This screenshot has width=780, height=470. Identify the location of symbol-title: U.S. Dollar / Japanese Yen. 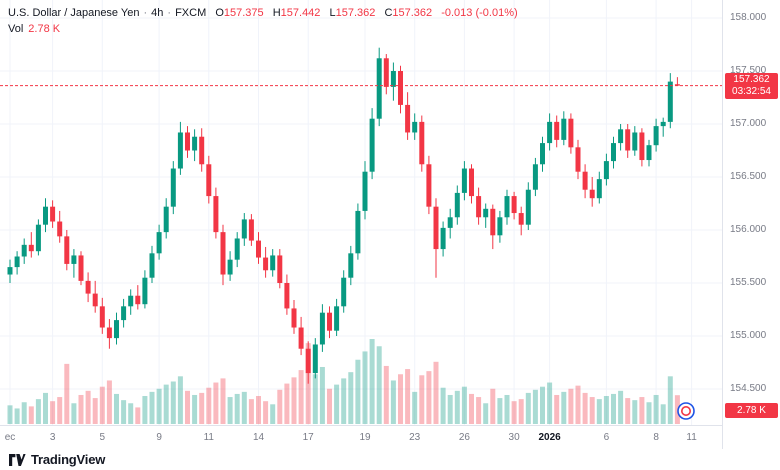
(74, 13).